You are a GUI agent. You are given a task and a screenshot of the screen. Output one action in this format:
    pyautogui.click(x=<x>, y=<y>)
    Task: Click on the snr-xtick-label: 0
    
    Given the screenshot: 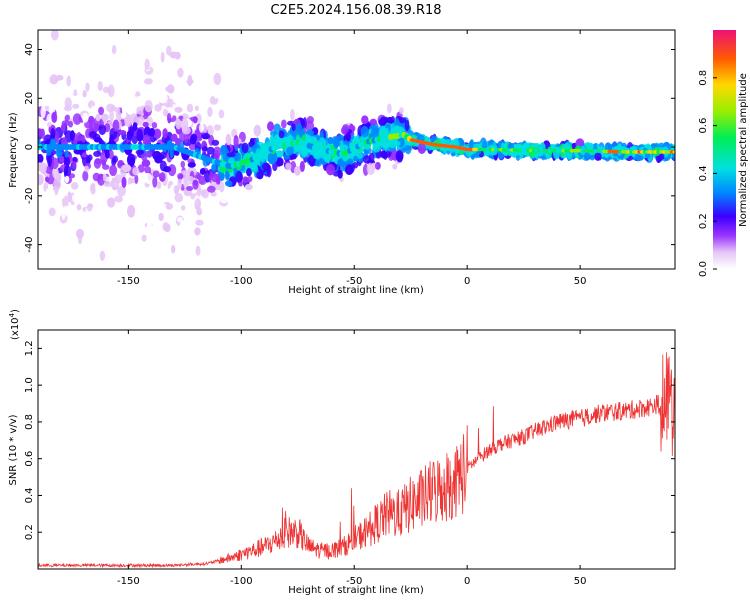 What is the action you would take?
    pyautogui.click(x=467, y=581)
    